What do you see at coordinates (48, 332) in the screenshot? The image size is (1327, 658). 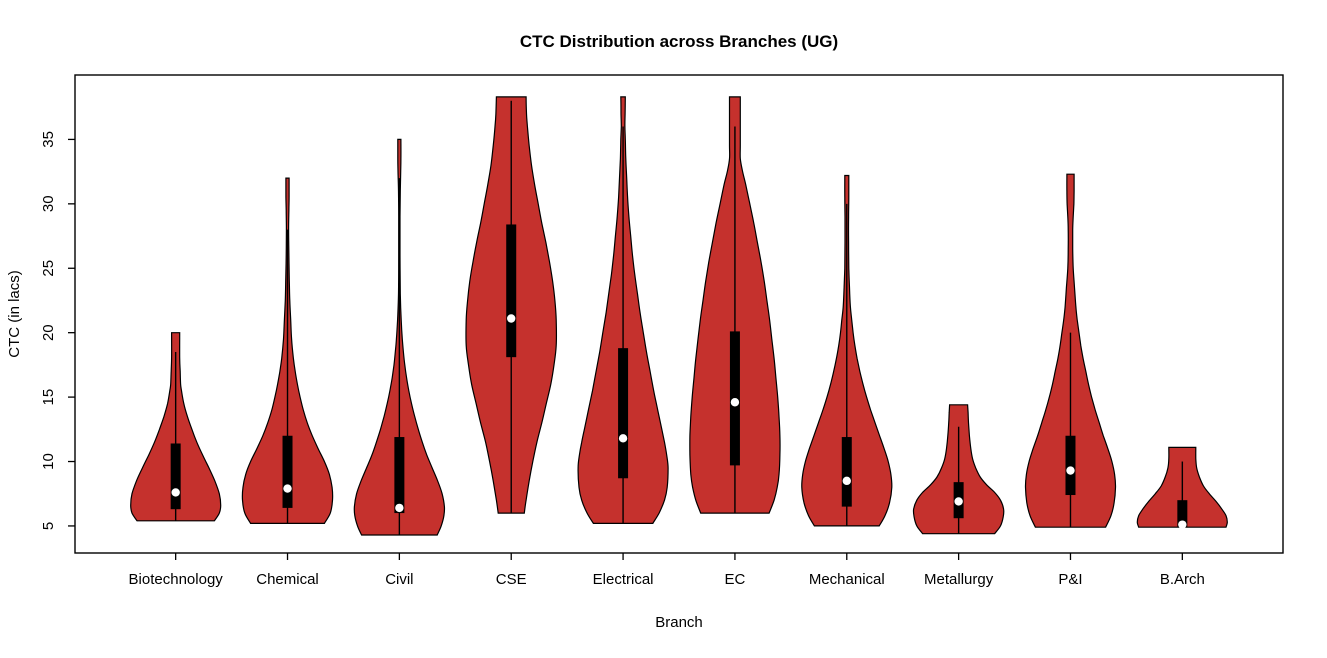 I see `y-tick-label: 20` at bounding box center [48, 332].